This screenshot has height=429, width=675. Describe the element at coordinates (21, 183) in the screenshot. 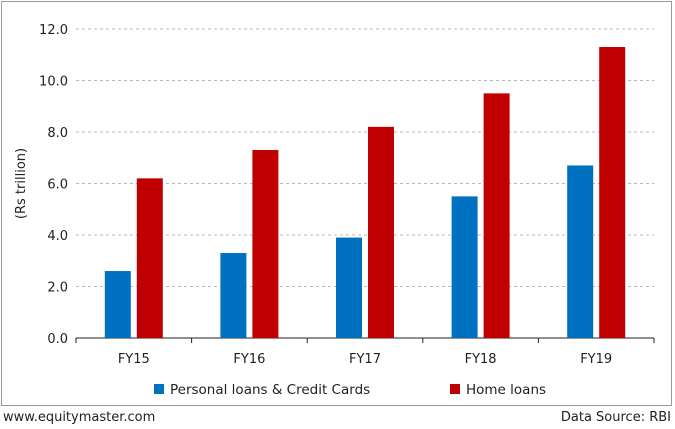

I see `y-axis-title: (Rs trillion)` at that location.